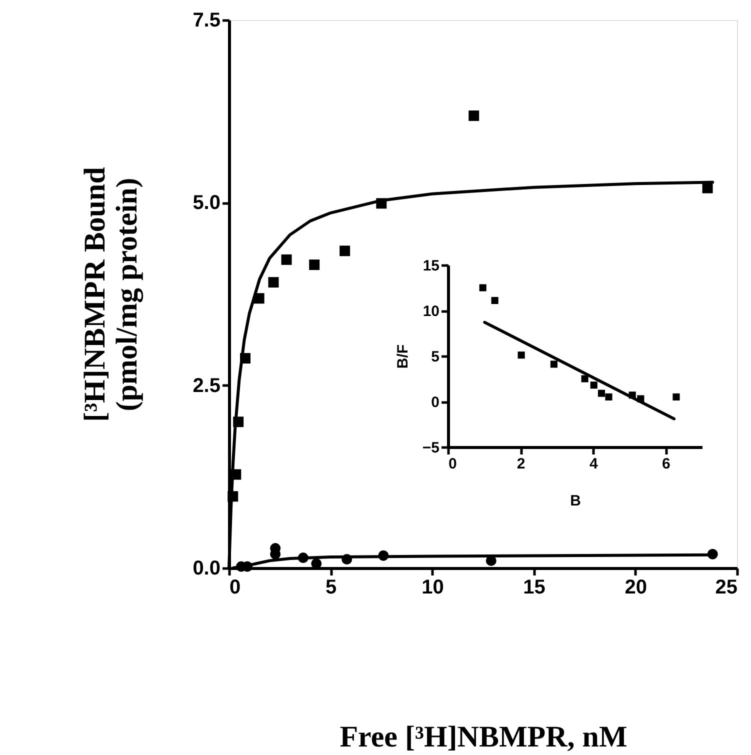  Describe the element at coordinates (431, 448) in the screenshot. I see `y-tick-label: −5` at that location.